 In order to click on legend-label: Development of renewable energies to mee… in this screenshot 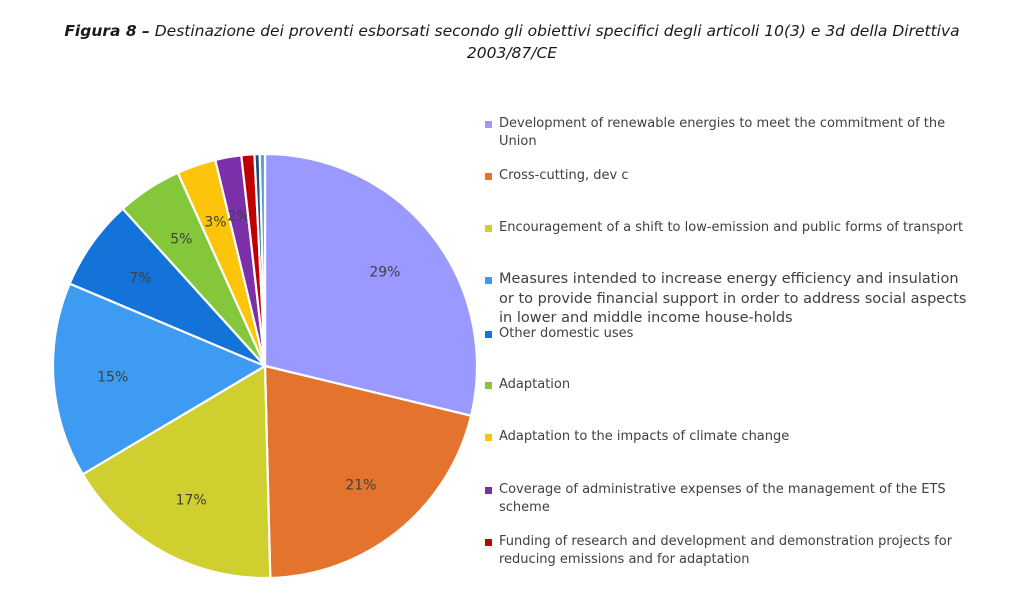, I will do `click(722, 132)`.